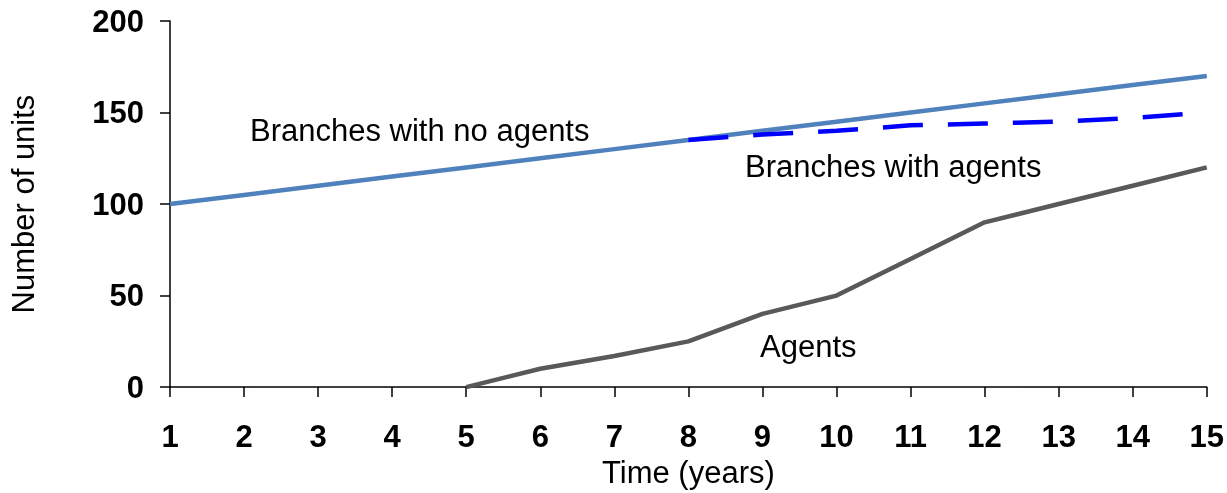 Image resolution: width=1227 pixels, height=493 pixels. What do you see at coordinates (420, 130) in the screenshot?
I see `series-label: Branches with no agents` at bounding box center [420, 130].